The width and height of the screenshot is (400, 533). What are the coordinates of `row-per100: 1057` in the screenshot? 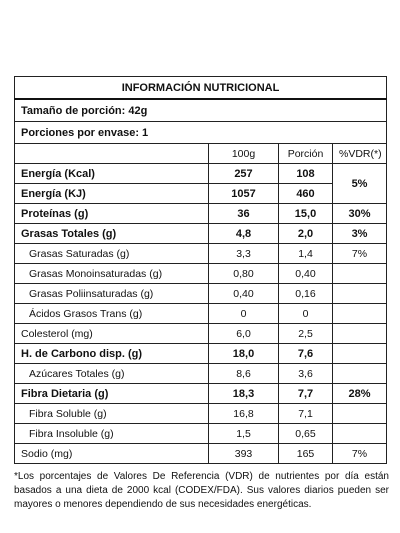 It's located at (243, 193).